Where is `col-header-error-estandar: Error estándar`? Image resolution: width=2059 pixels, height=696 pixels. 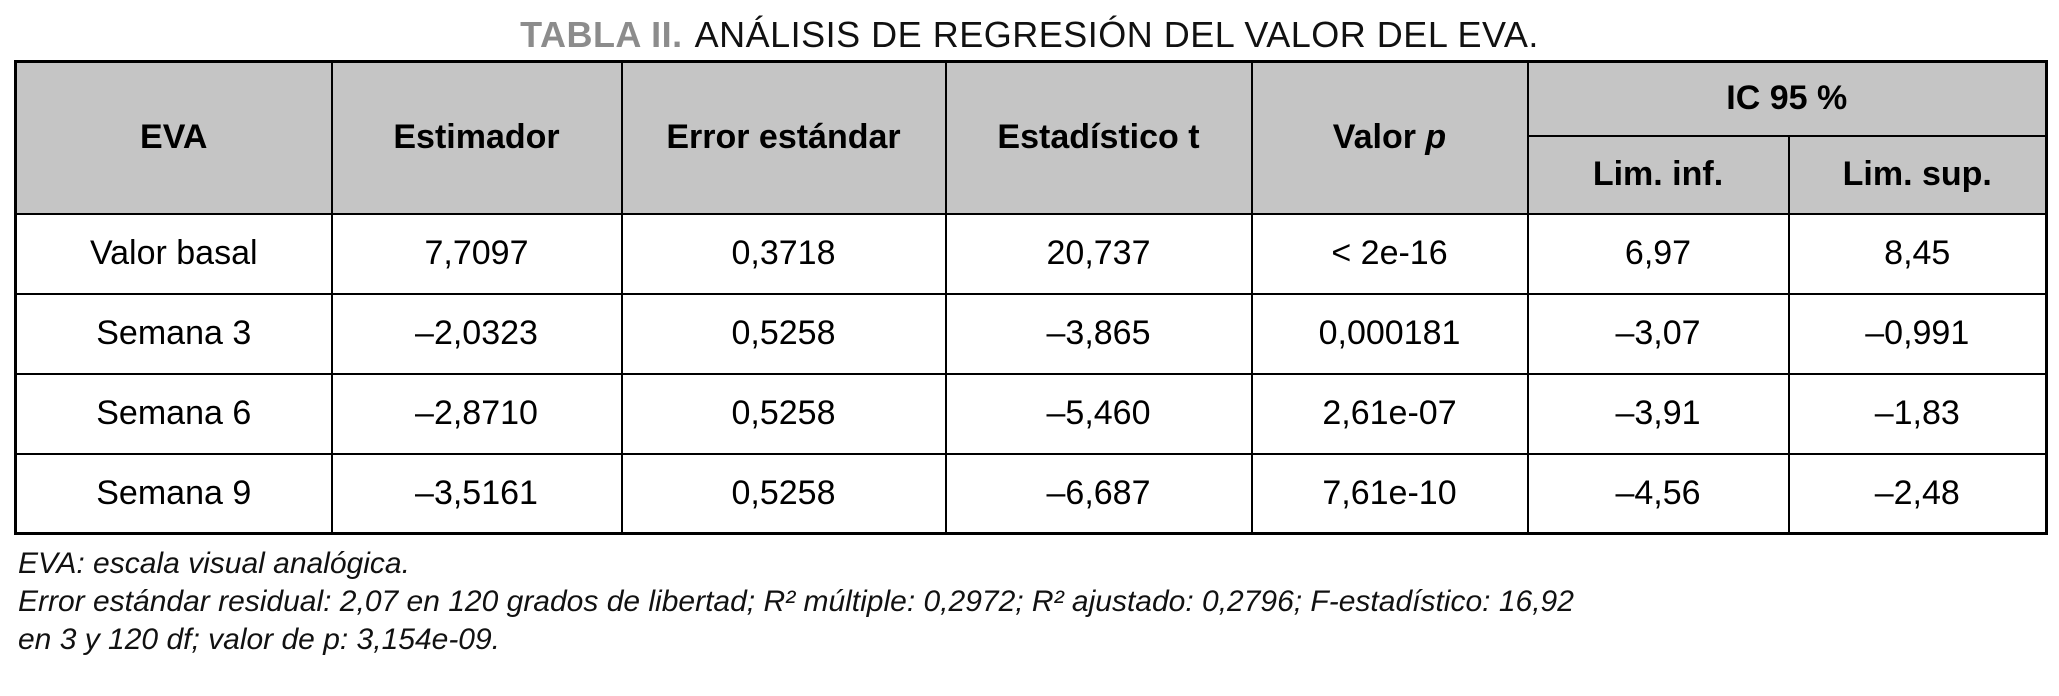 col-header-error-estandar: Error estándar is located at coordinates (783, 137).